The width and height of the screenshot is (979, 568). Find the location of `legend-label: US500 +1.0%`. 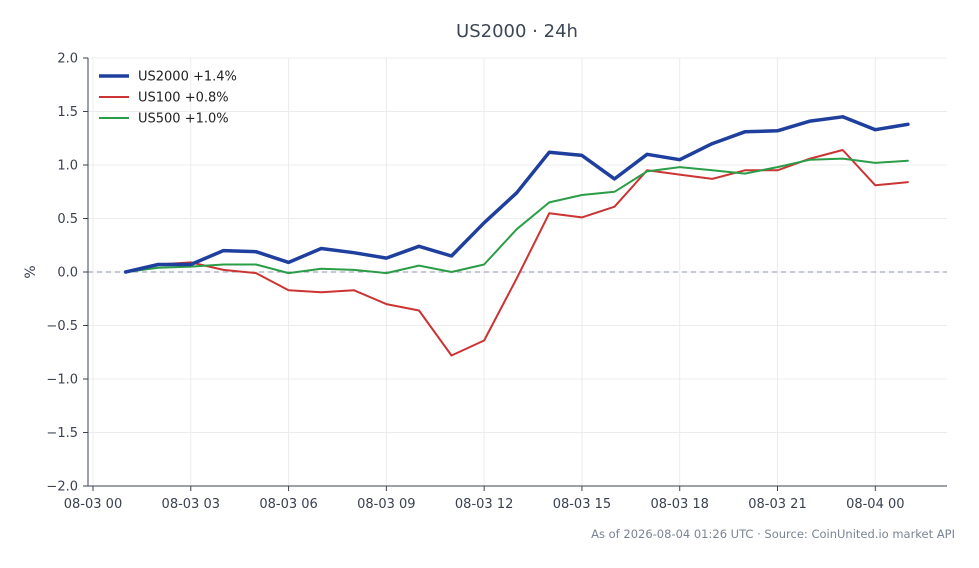

legend-label: US500 +1.0% is located at coordinates (183, 119).